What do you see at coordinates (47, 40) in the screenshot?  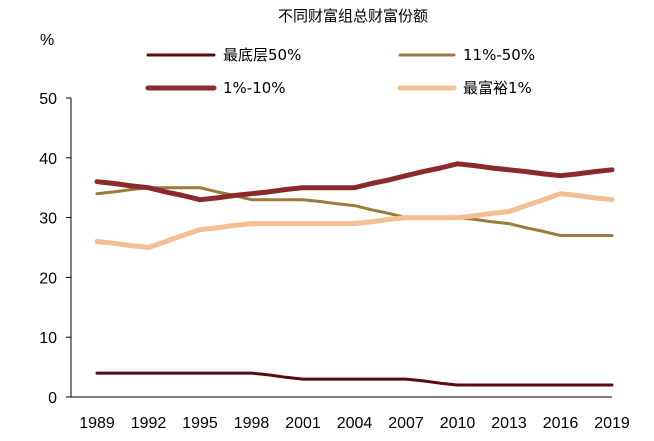 I see `y-axis-unit-label: %` at bounding box center [47, 40].